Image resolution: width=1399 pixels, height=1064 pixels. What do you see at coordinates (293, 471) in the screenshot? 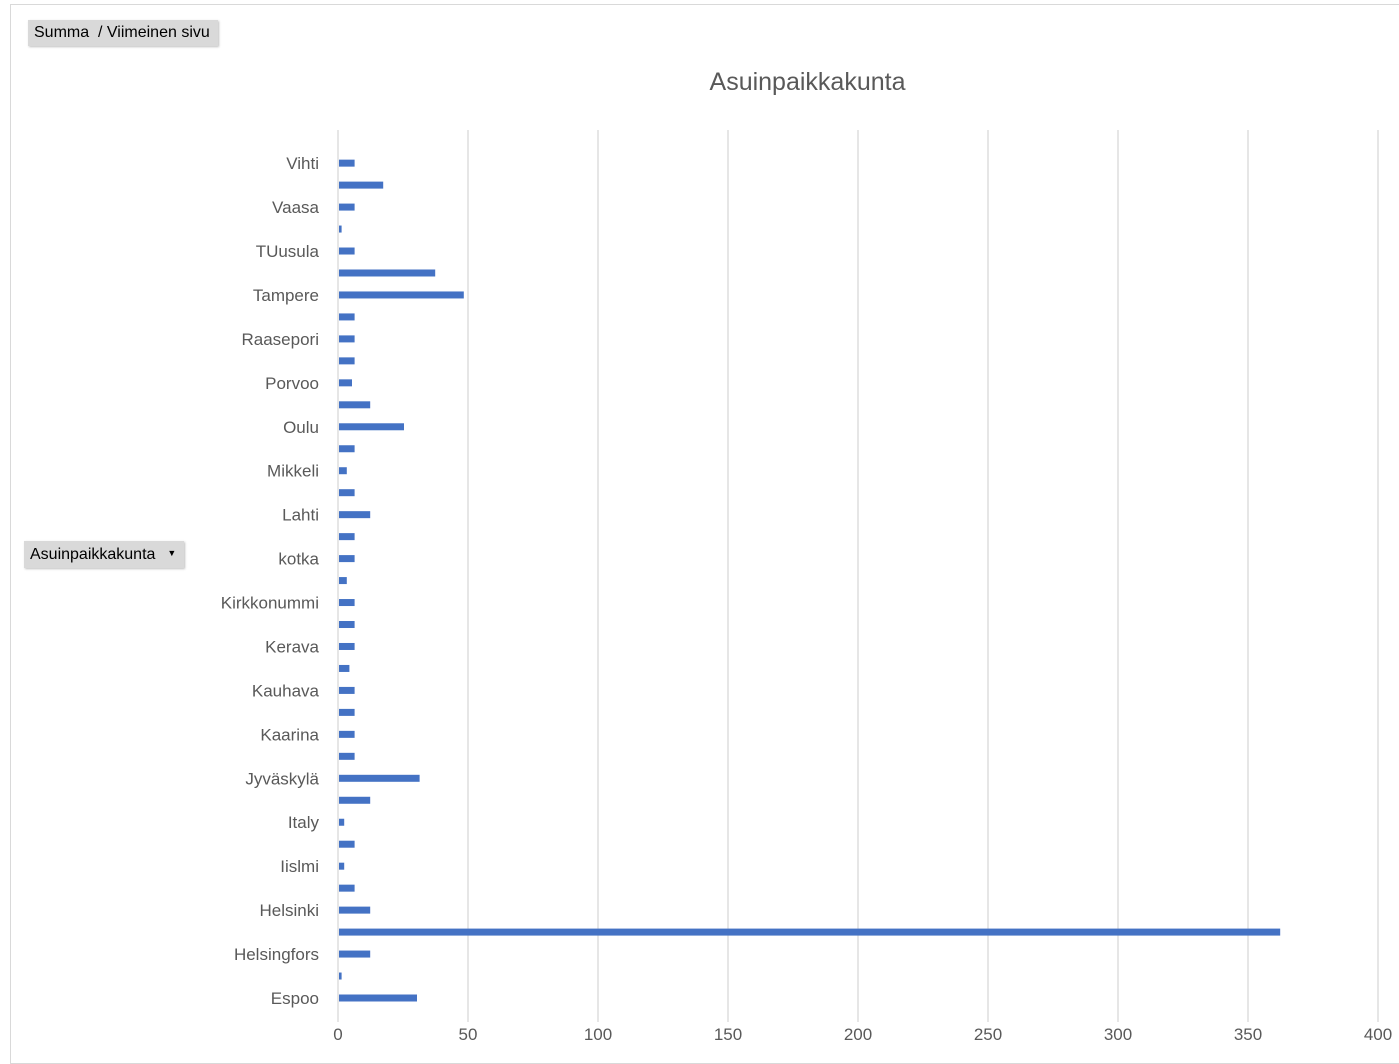
I see `y-tick-label: Mikkeli` at bounding box center [293, 471].